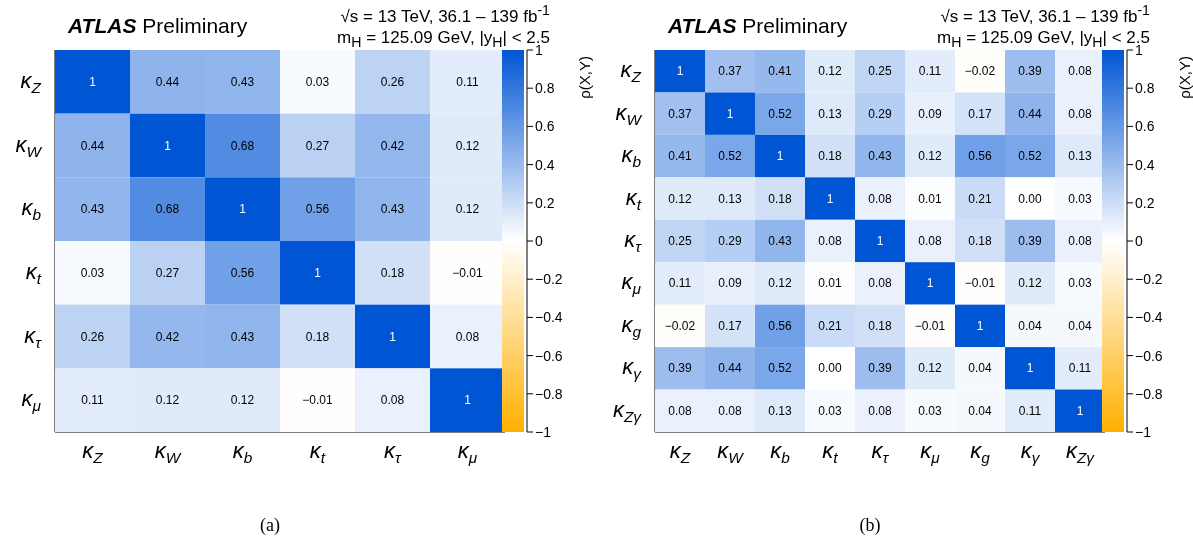 The width and height of the screenshot is (1193, 555). Describe the element at coordinates (1030, 156) in the screenshot. I see `data-label: 0.52` at that location.